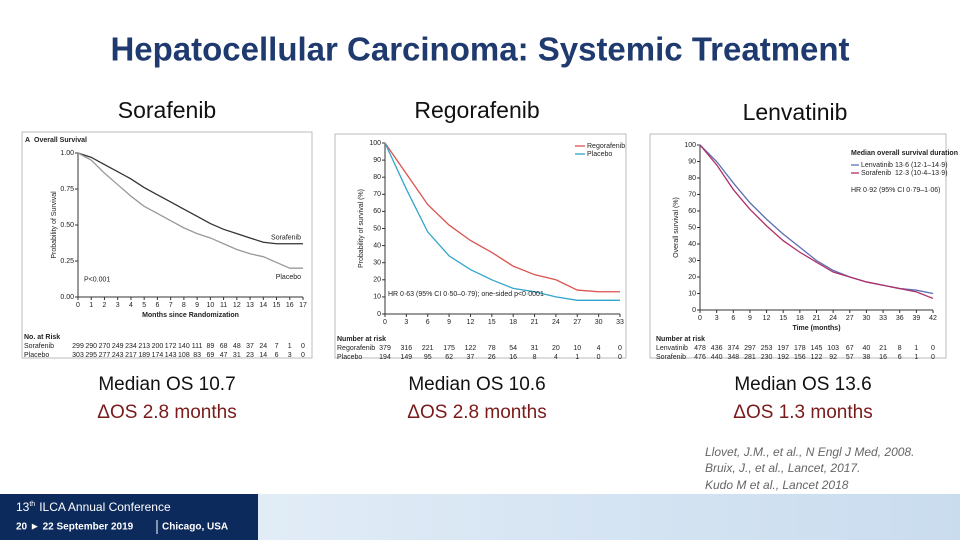  What do you see at coordinates (492, 322) in the screenshot?
I see `x-tick-label: 15` at bounding box center [492, 322].